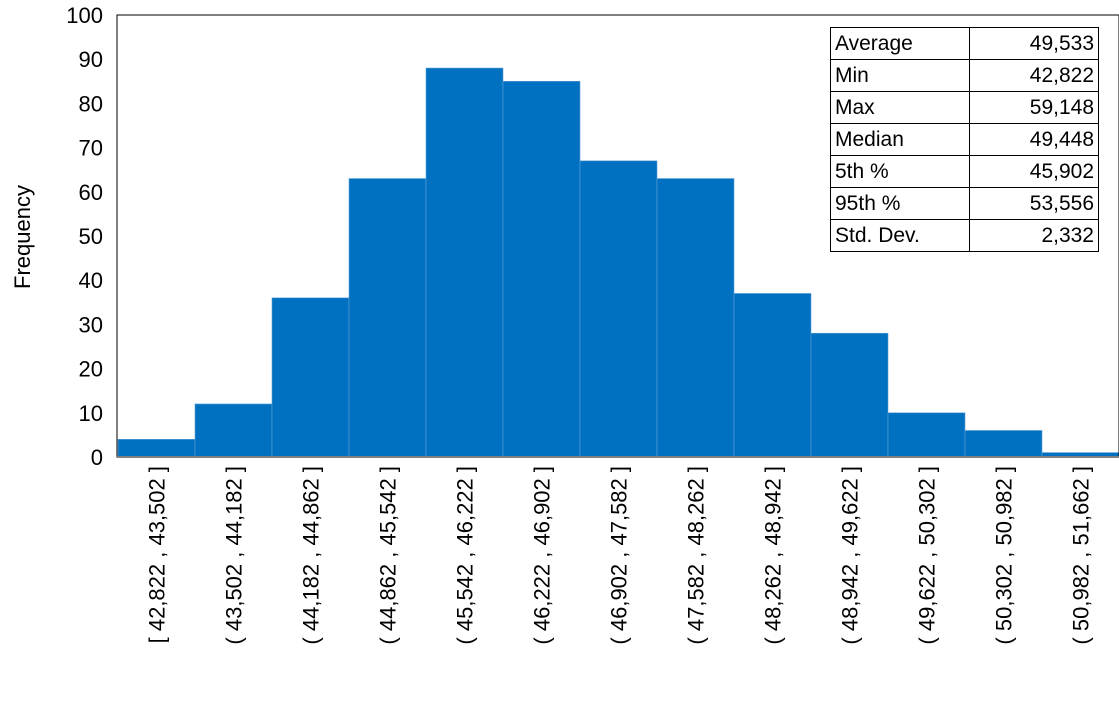  I want to click on x-tick-label: ( 44,182 , 44,862 ], so click(311, 555).